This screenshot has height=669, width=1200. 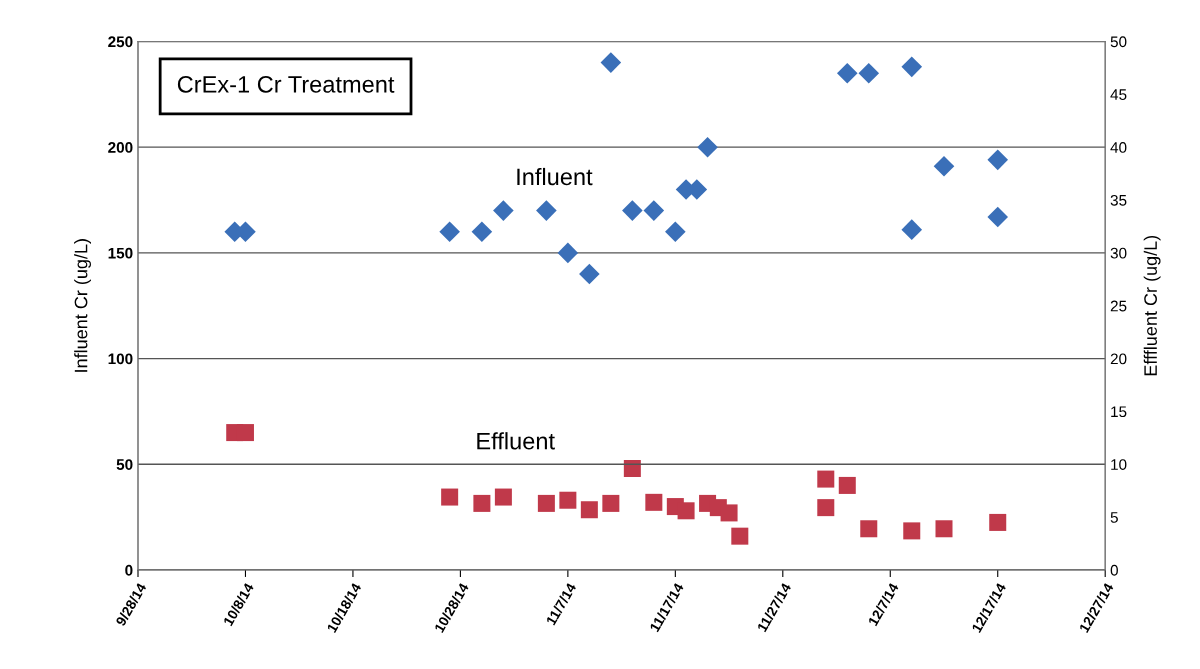 What do you see at coordinates (1114, 517) in the screenshot?
I see `y2-tick-label: 5` at bounding box center [1114, 517].